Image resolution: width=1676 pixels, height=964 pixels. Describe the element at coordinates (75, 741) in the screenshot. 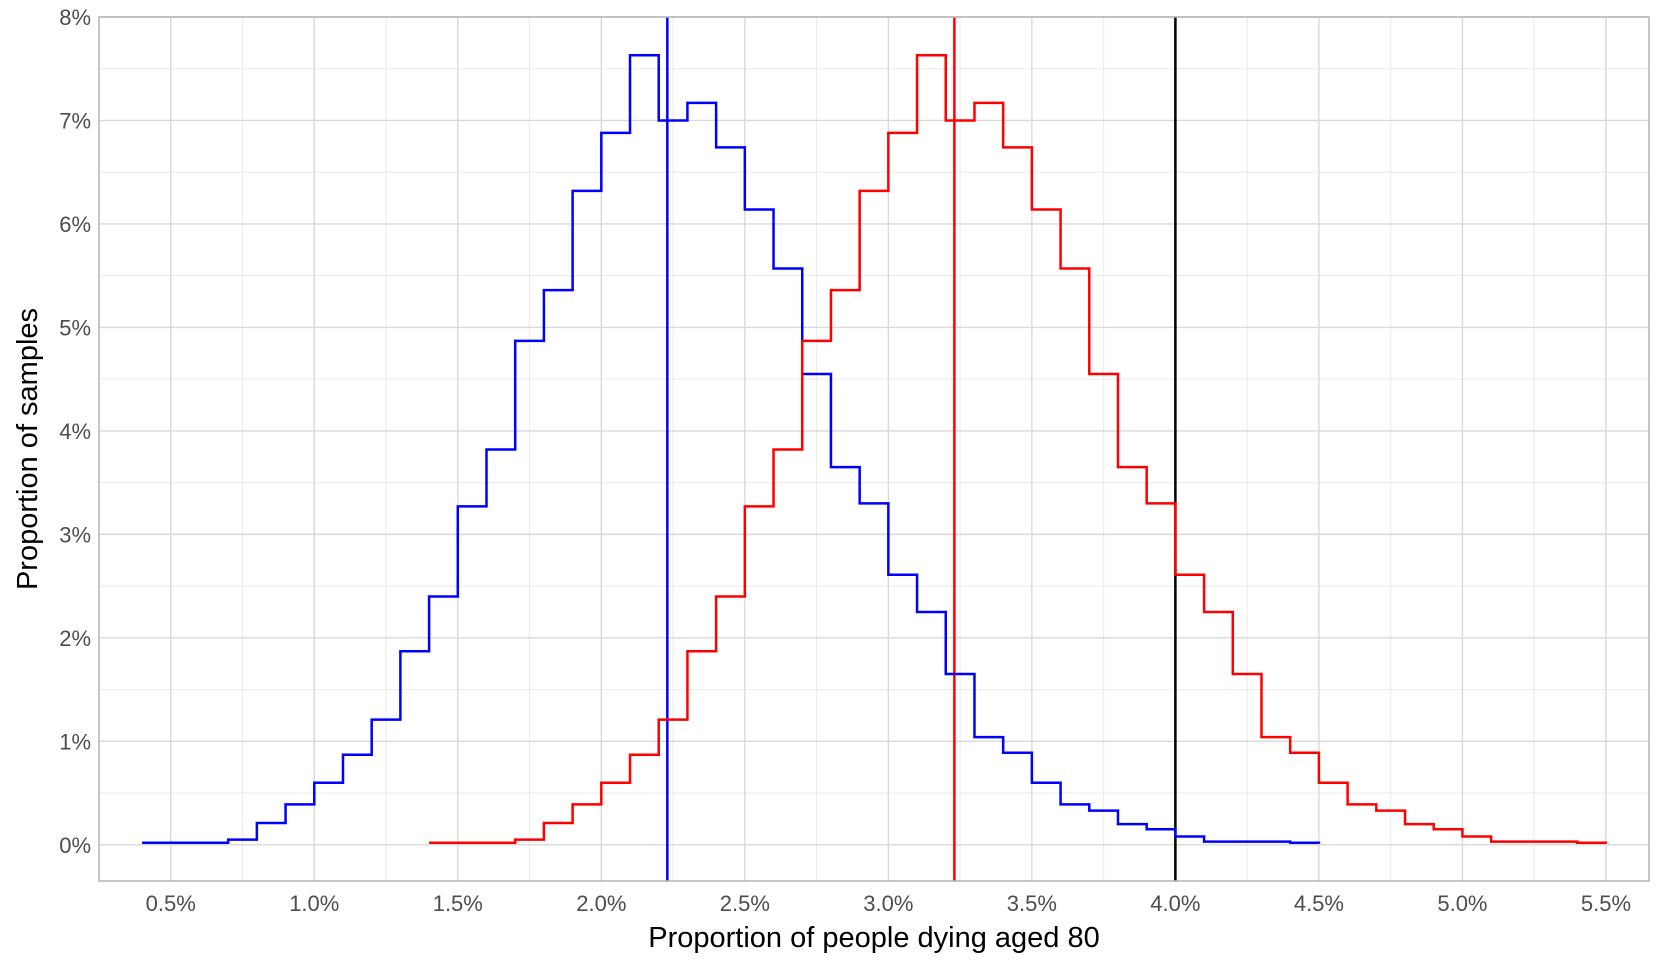

I see `y-tick-label: 1%` at that location.